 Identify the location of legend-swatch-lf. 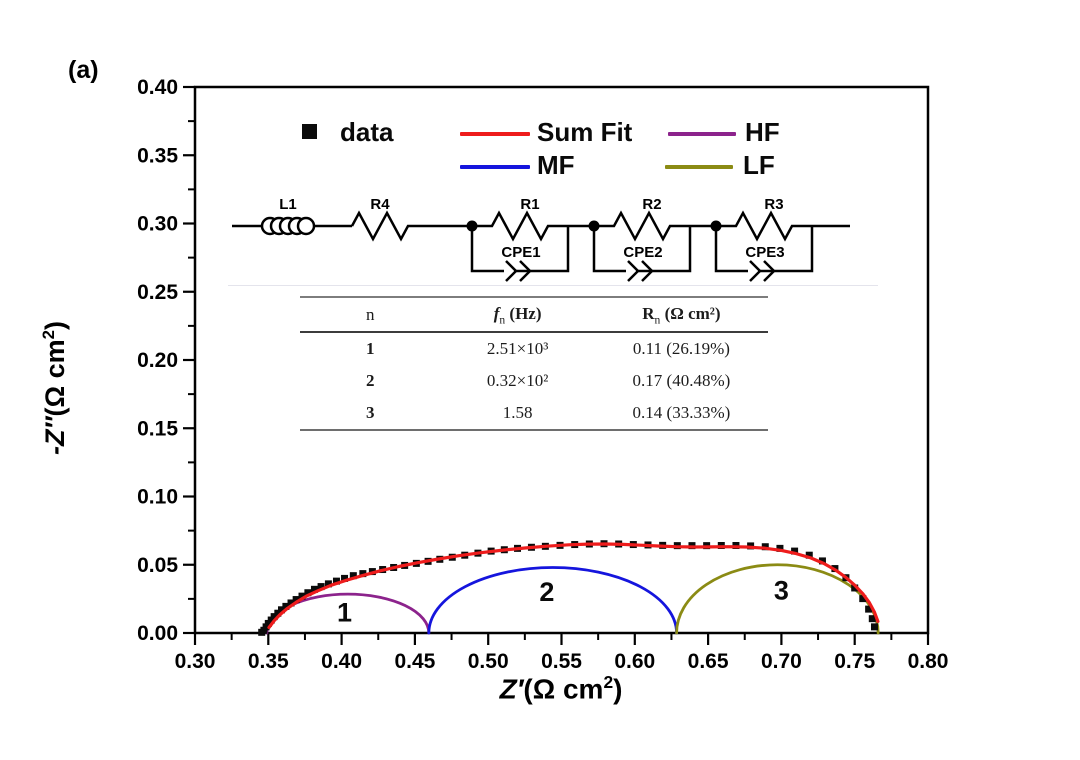
(699, 167).